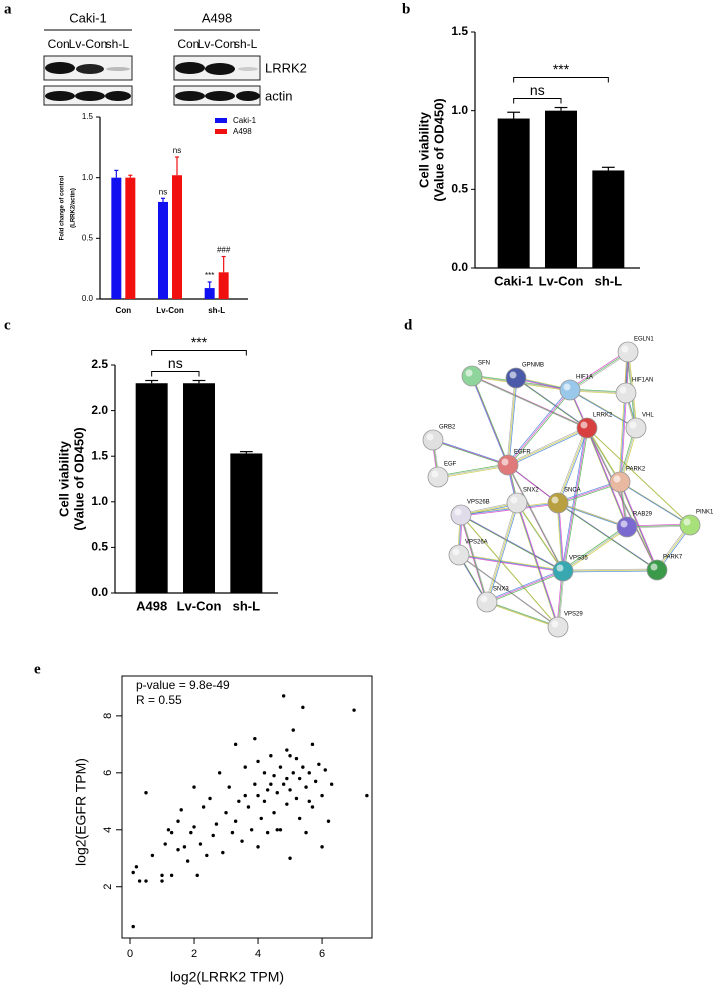 The height and width of the screenshot is (987, 722). Describe the element at coordinates (642, 381) in the screenshot. I see `node-label: HIF1AN` at that location.